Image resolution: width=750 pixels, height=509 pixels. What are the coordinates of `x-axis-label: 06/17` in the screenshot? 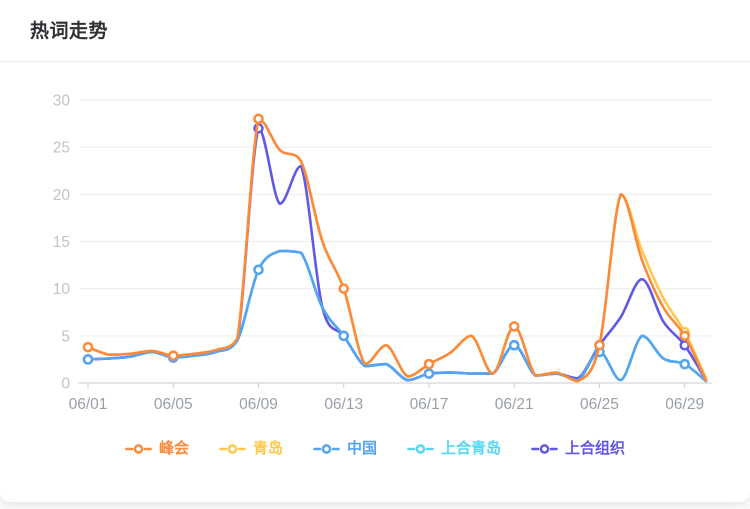 It's located at (429, 404).